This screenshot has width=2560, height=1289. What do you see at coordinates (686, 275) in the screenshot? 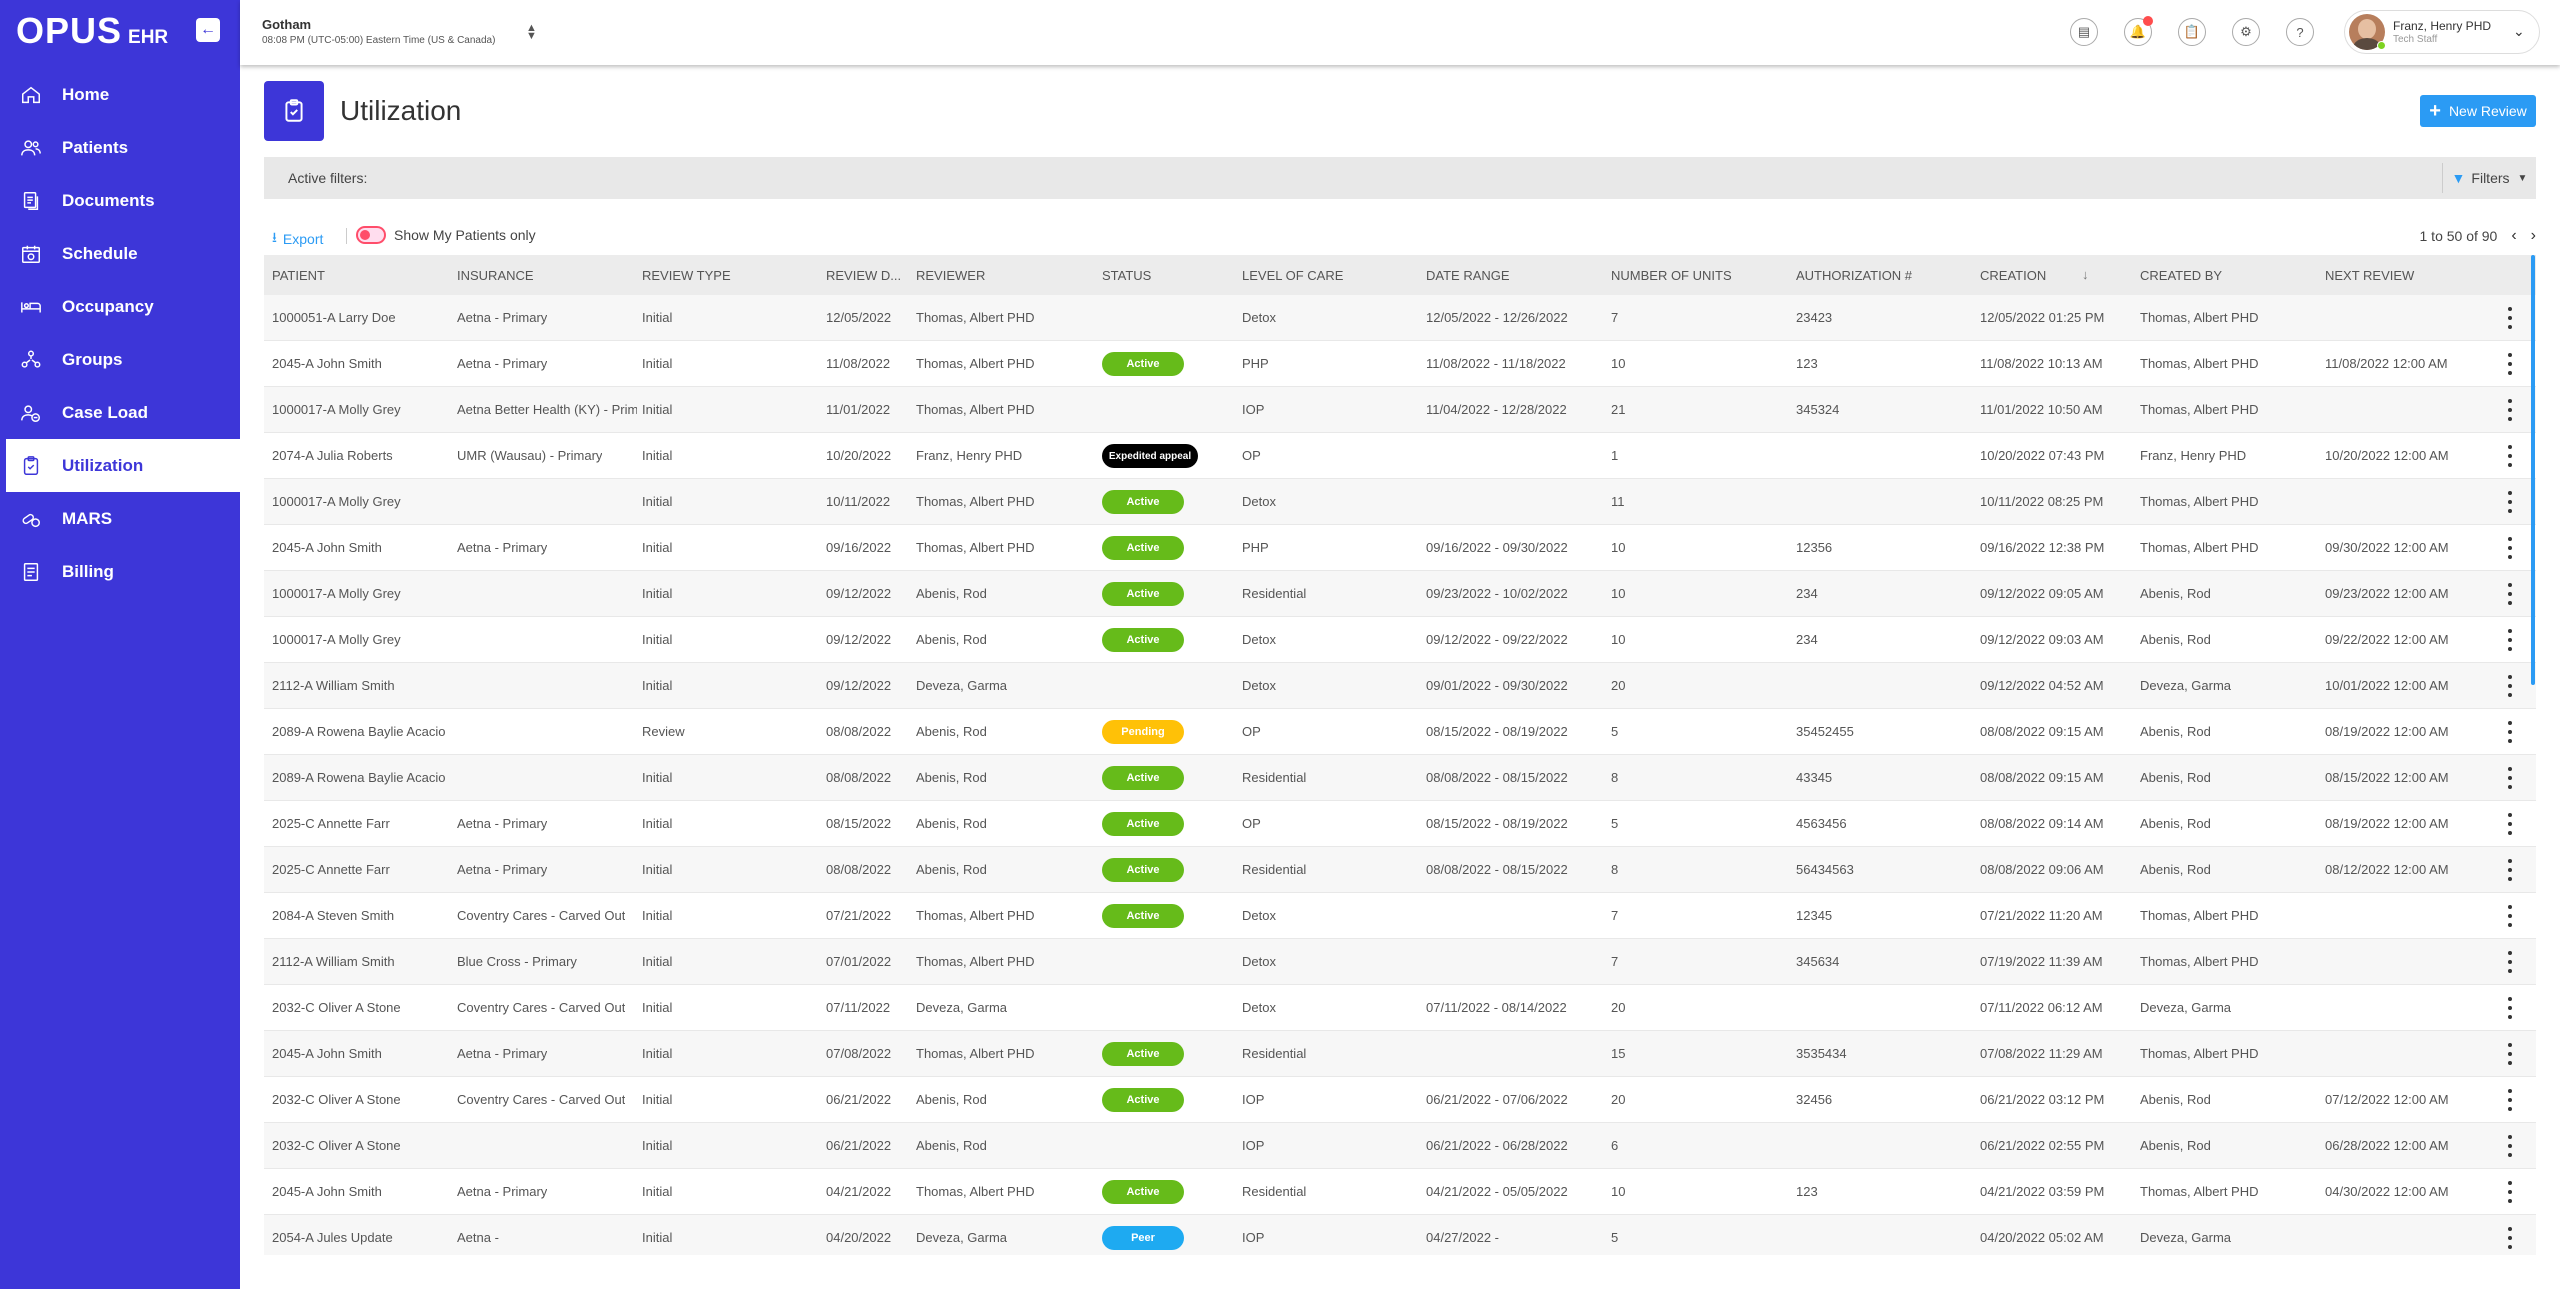
I see `column-header-review-type: REVIEW TYPE` at bounding box center [686, 275].